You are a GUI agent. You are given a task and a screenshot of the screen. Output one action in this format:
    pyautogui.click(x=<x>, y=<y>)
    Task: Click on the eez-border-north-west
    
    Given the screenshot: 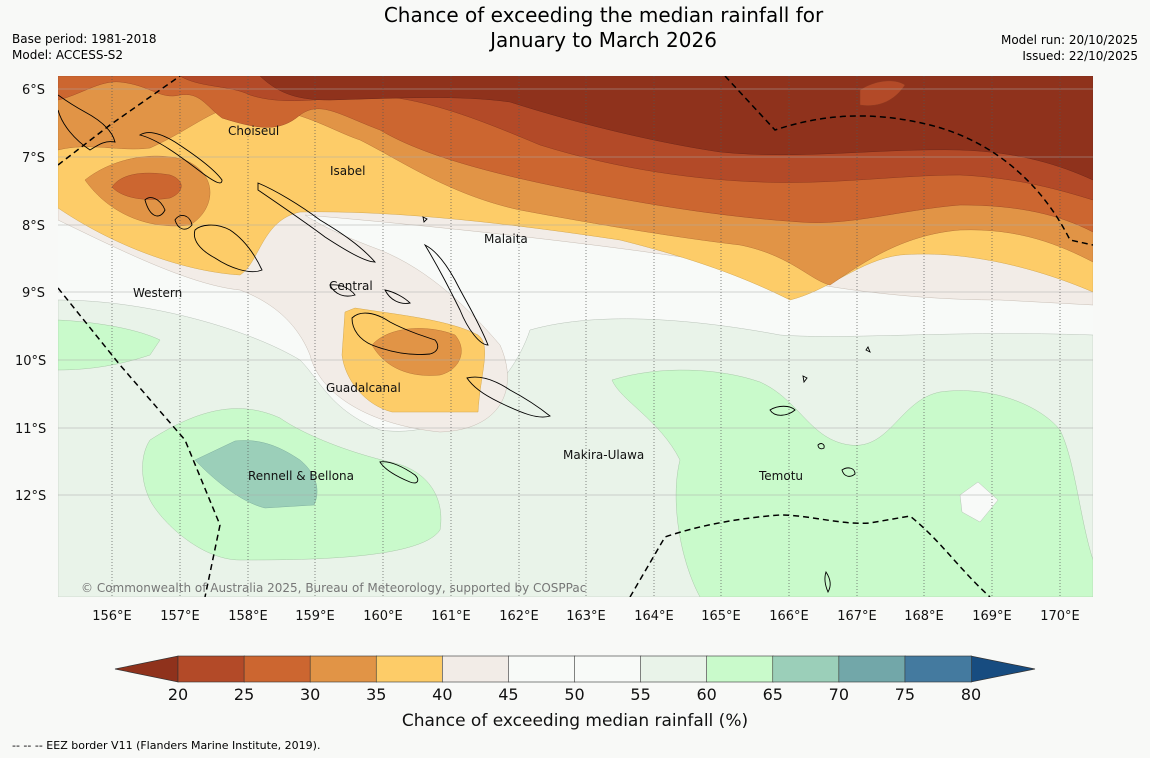 What is the action you would take?
    pyautogui.click(x=119, y=121)
    